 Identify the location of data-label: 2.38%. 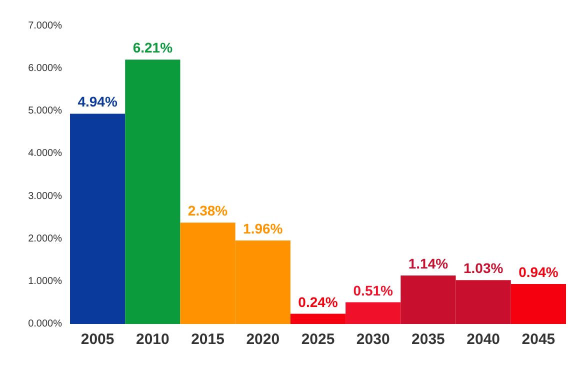
(208, 210).